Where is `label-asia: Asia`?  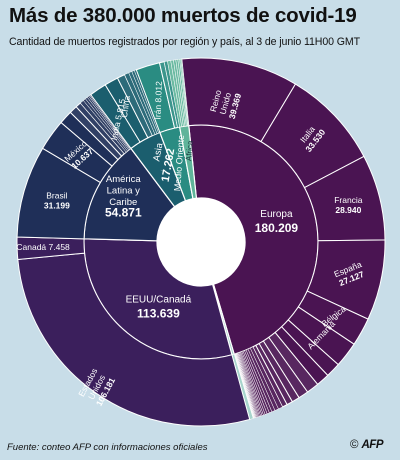 label-asia: Asia is located at coordinates (158, 151).